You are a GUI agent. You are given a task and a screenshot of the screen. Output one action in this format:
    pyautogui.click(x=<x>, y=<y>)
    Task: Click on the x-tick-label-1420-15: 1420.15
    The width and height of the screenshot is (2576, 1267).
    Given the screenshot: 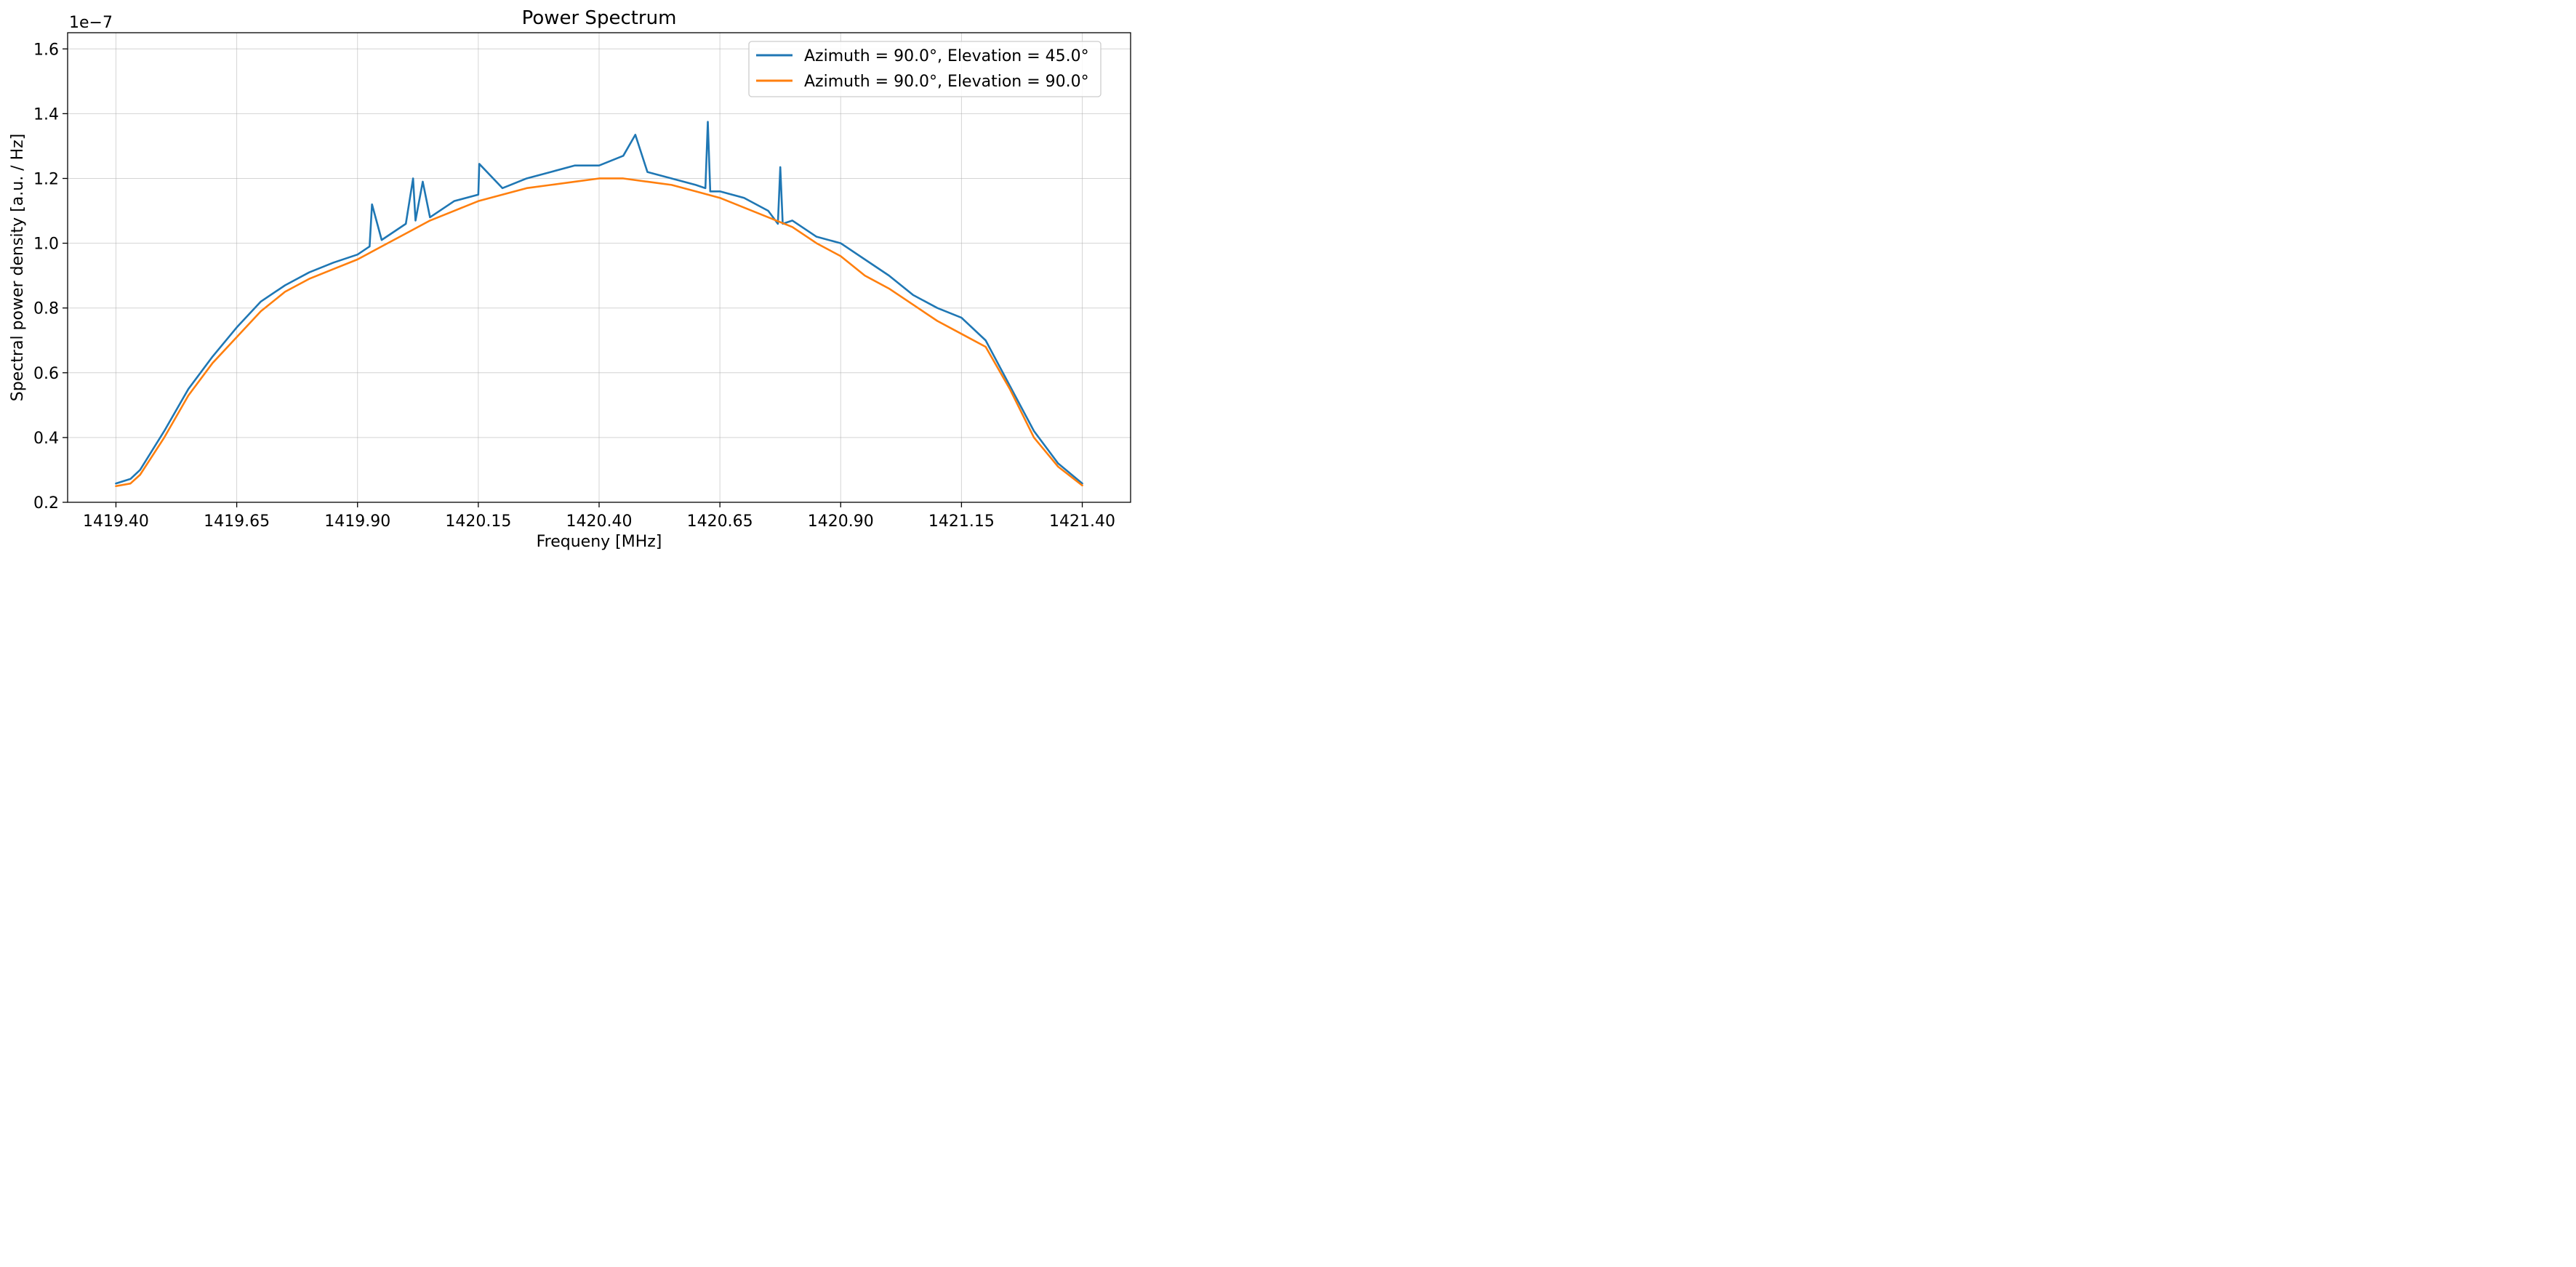 What is the action you would take?
    pyautogui.click(x=478, y=521)
    